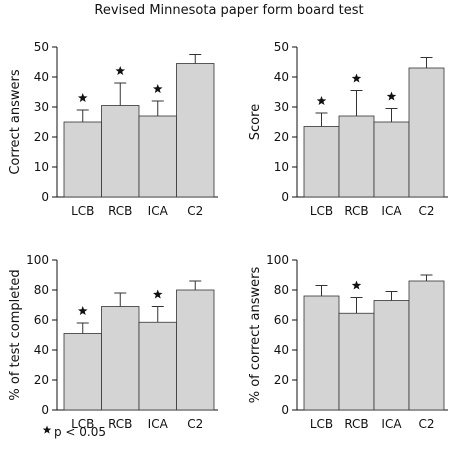 This screenshot has width=458, height=449. Describe the element at coordinates (255, 122) in the screenshot. I see `y-axis-label: Score` at that location.